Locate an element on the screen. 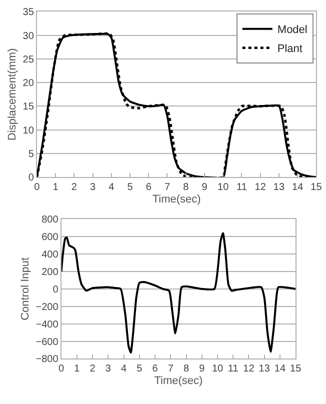 This screenshot has width=326, height=404. legend-label: Model is located at coordinates (292, 30).